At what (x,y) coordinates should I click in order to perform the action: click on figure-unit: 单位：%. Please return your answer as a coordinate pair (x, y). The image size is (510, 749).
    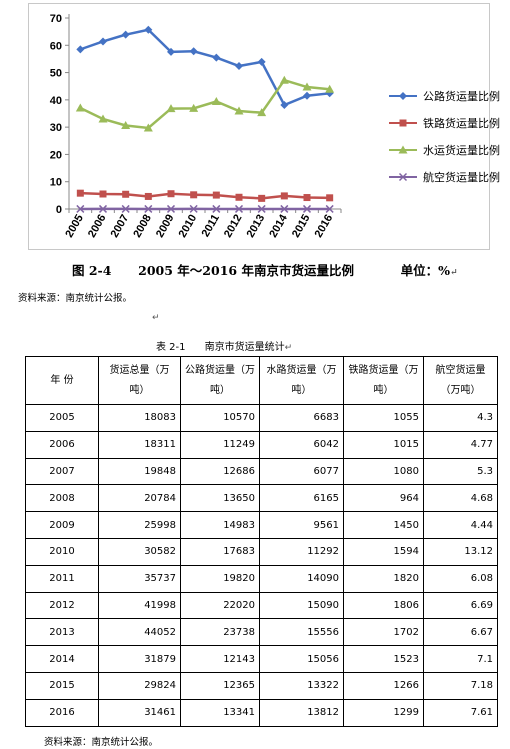
    Looking at the image, I should click on (425, 270).